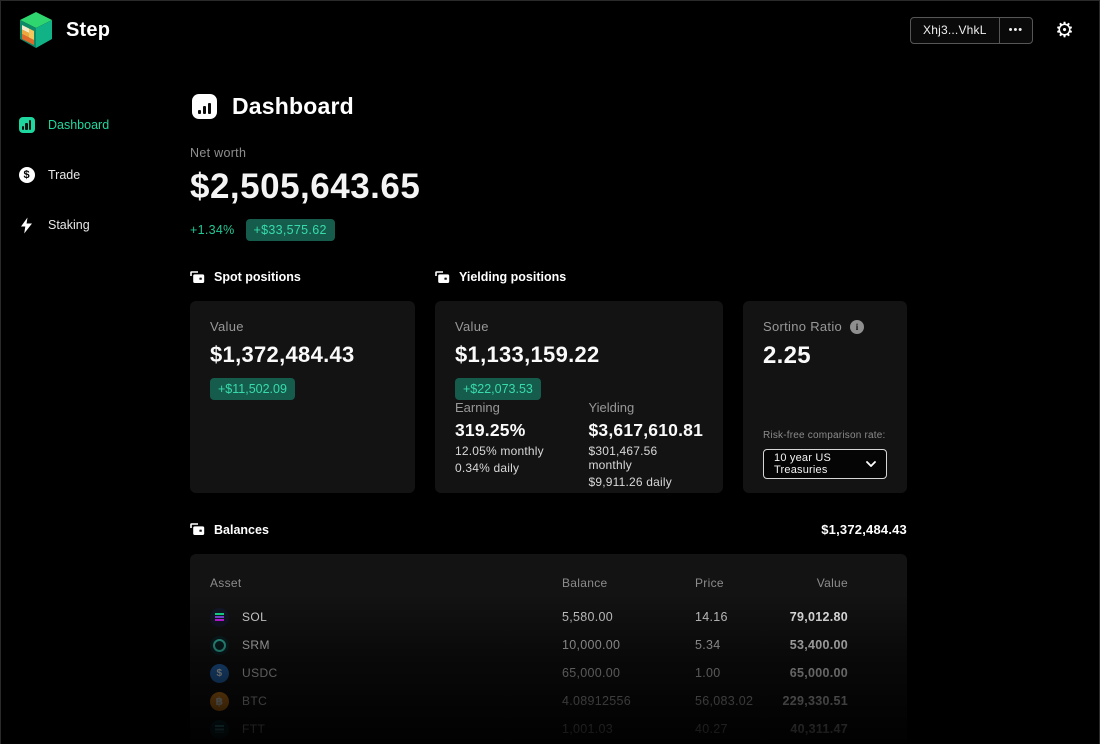  Describe the element at coordinates (212, 230) in the screenshot. I see `net-worth-change-percent: +1.34%` at that location.